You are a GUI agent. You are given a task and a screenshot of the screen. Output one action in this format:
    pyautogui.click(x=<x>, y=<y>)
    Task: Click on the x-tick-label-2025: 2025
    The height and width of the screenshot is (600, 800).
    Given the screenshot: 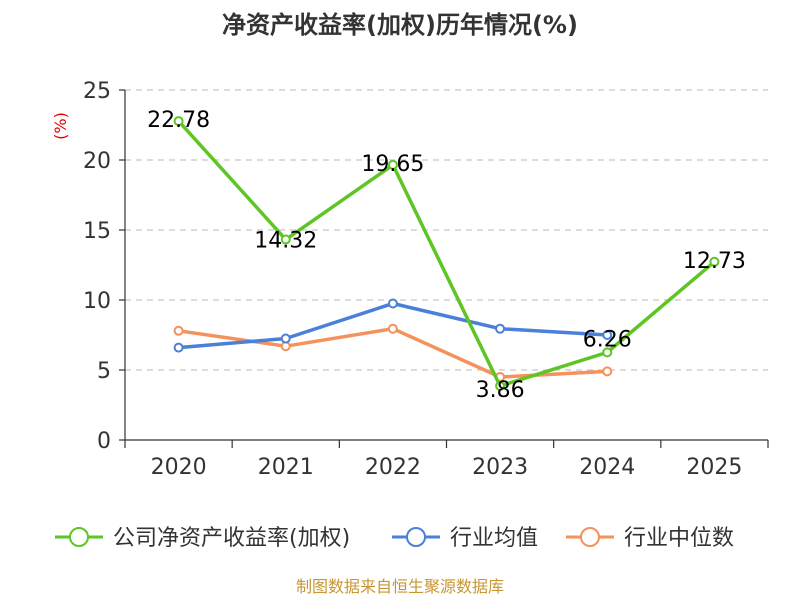 What is the action you would take?
    pyautogui.click(x=714, y=467)
    